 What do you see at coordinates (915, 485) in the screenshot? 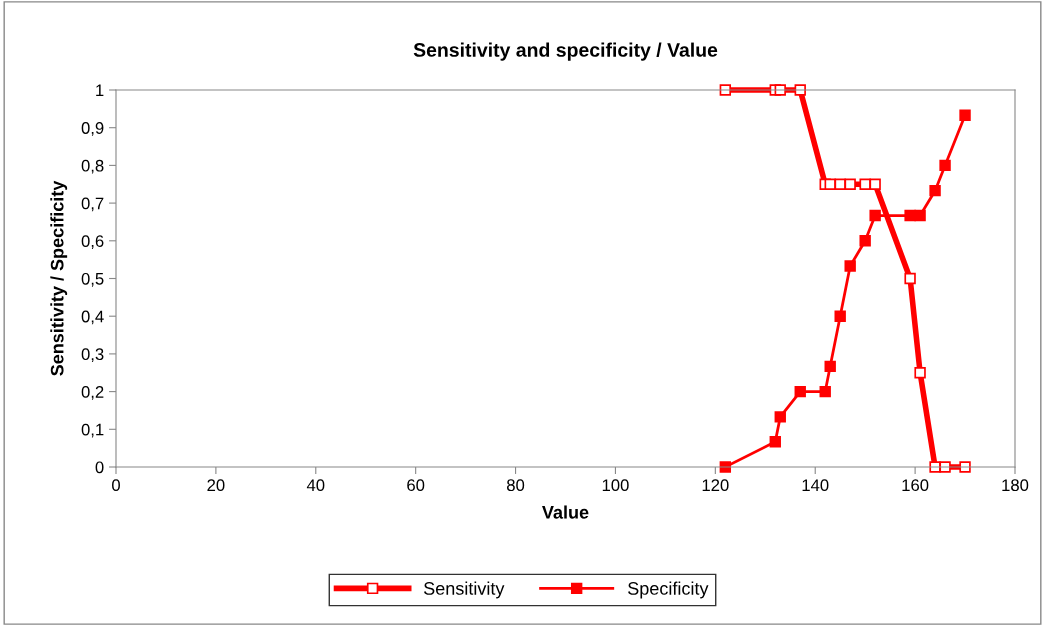
I see `x-tick-label: 160` at bounding box center [915, 485].